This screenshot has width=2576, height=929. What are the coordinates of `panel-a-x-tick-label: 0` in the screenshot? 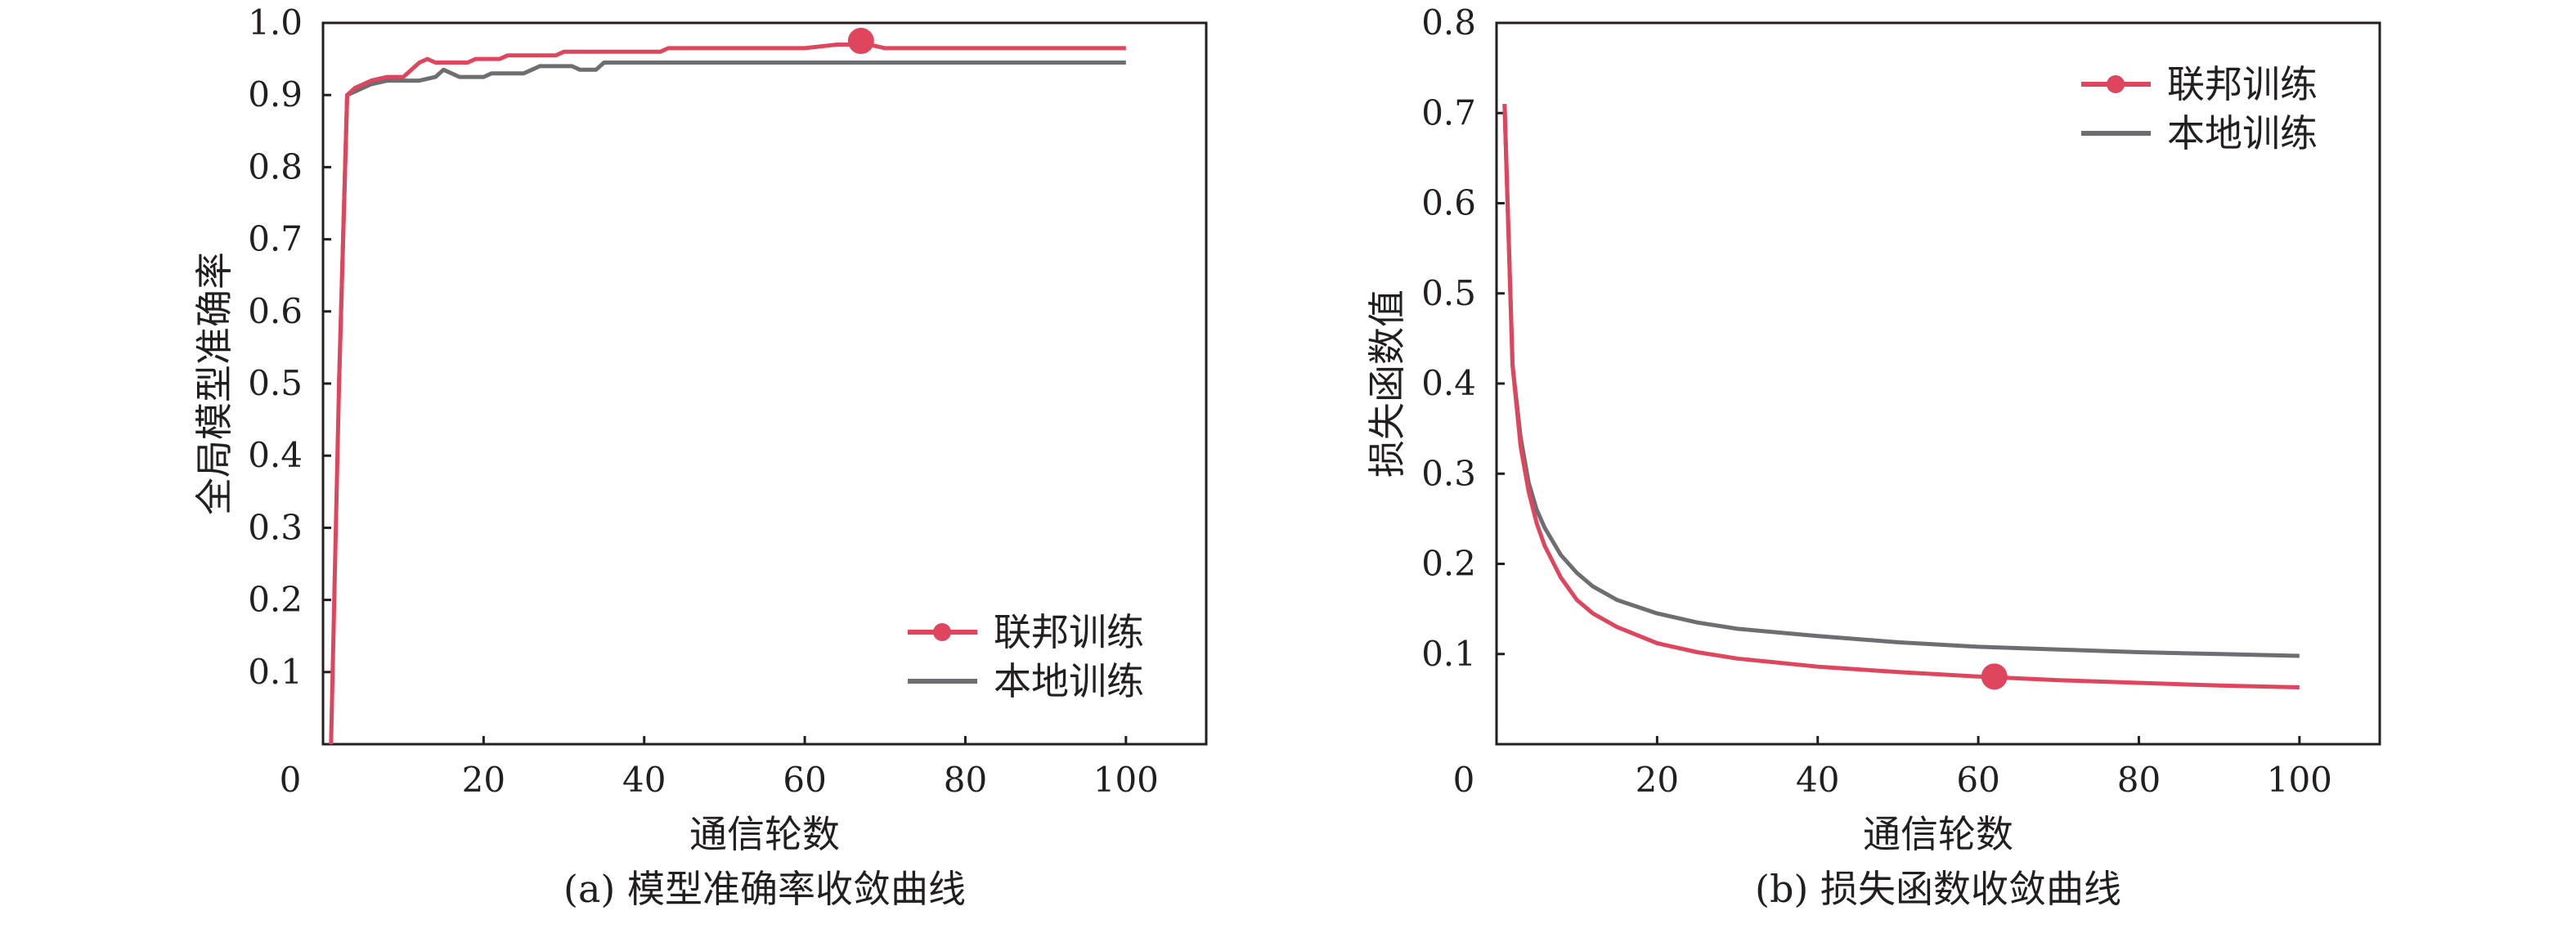 It's located at (291, 780).